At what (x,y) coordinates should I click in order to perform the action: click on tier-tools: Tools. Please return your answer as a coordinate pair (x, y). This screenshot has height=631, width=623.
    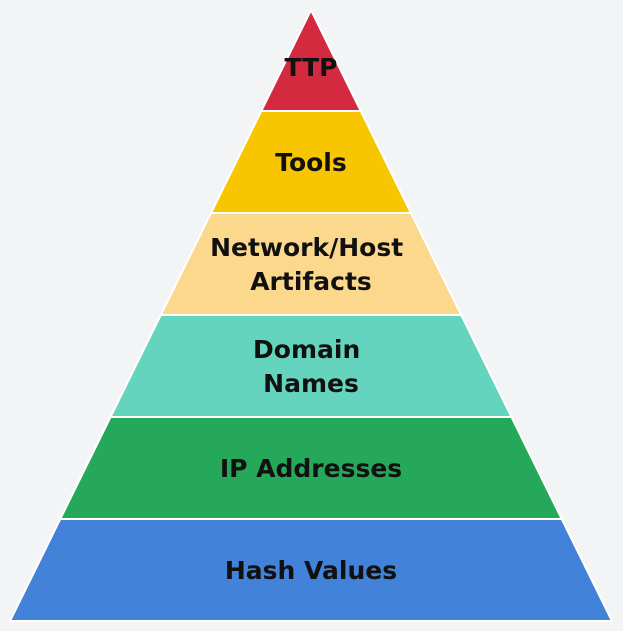
    Looking at the image, I should click on (311, 162).